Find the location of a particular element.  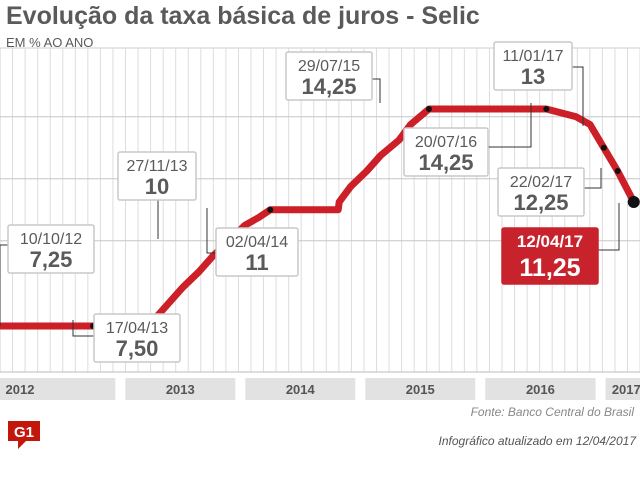

leader-11/01/17 is located at coordinates (578, 96).